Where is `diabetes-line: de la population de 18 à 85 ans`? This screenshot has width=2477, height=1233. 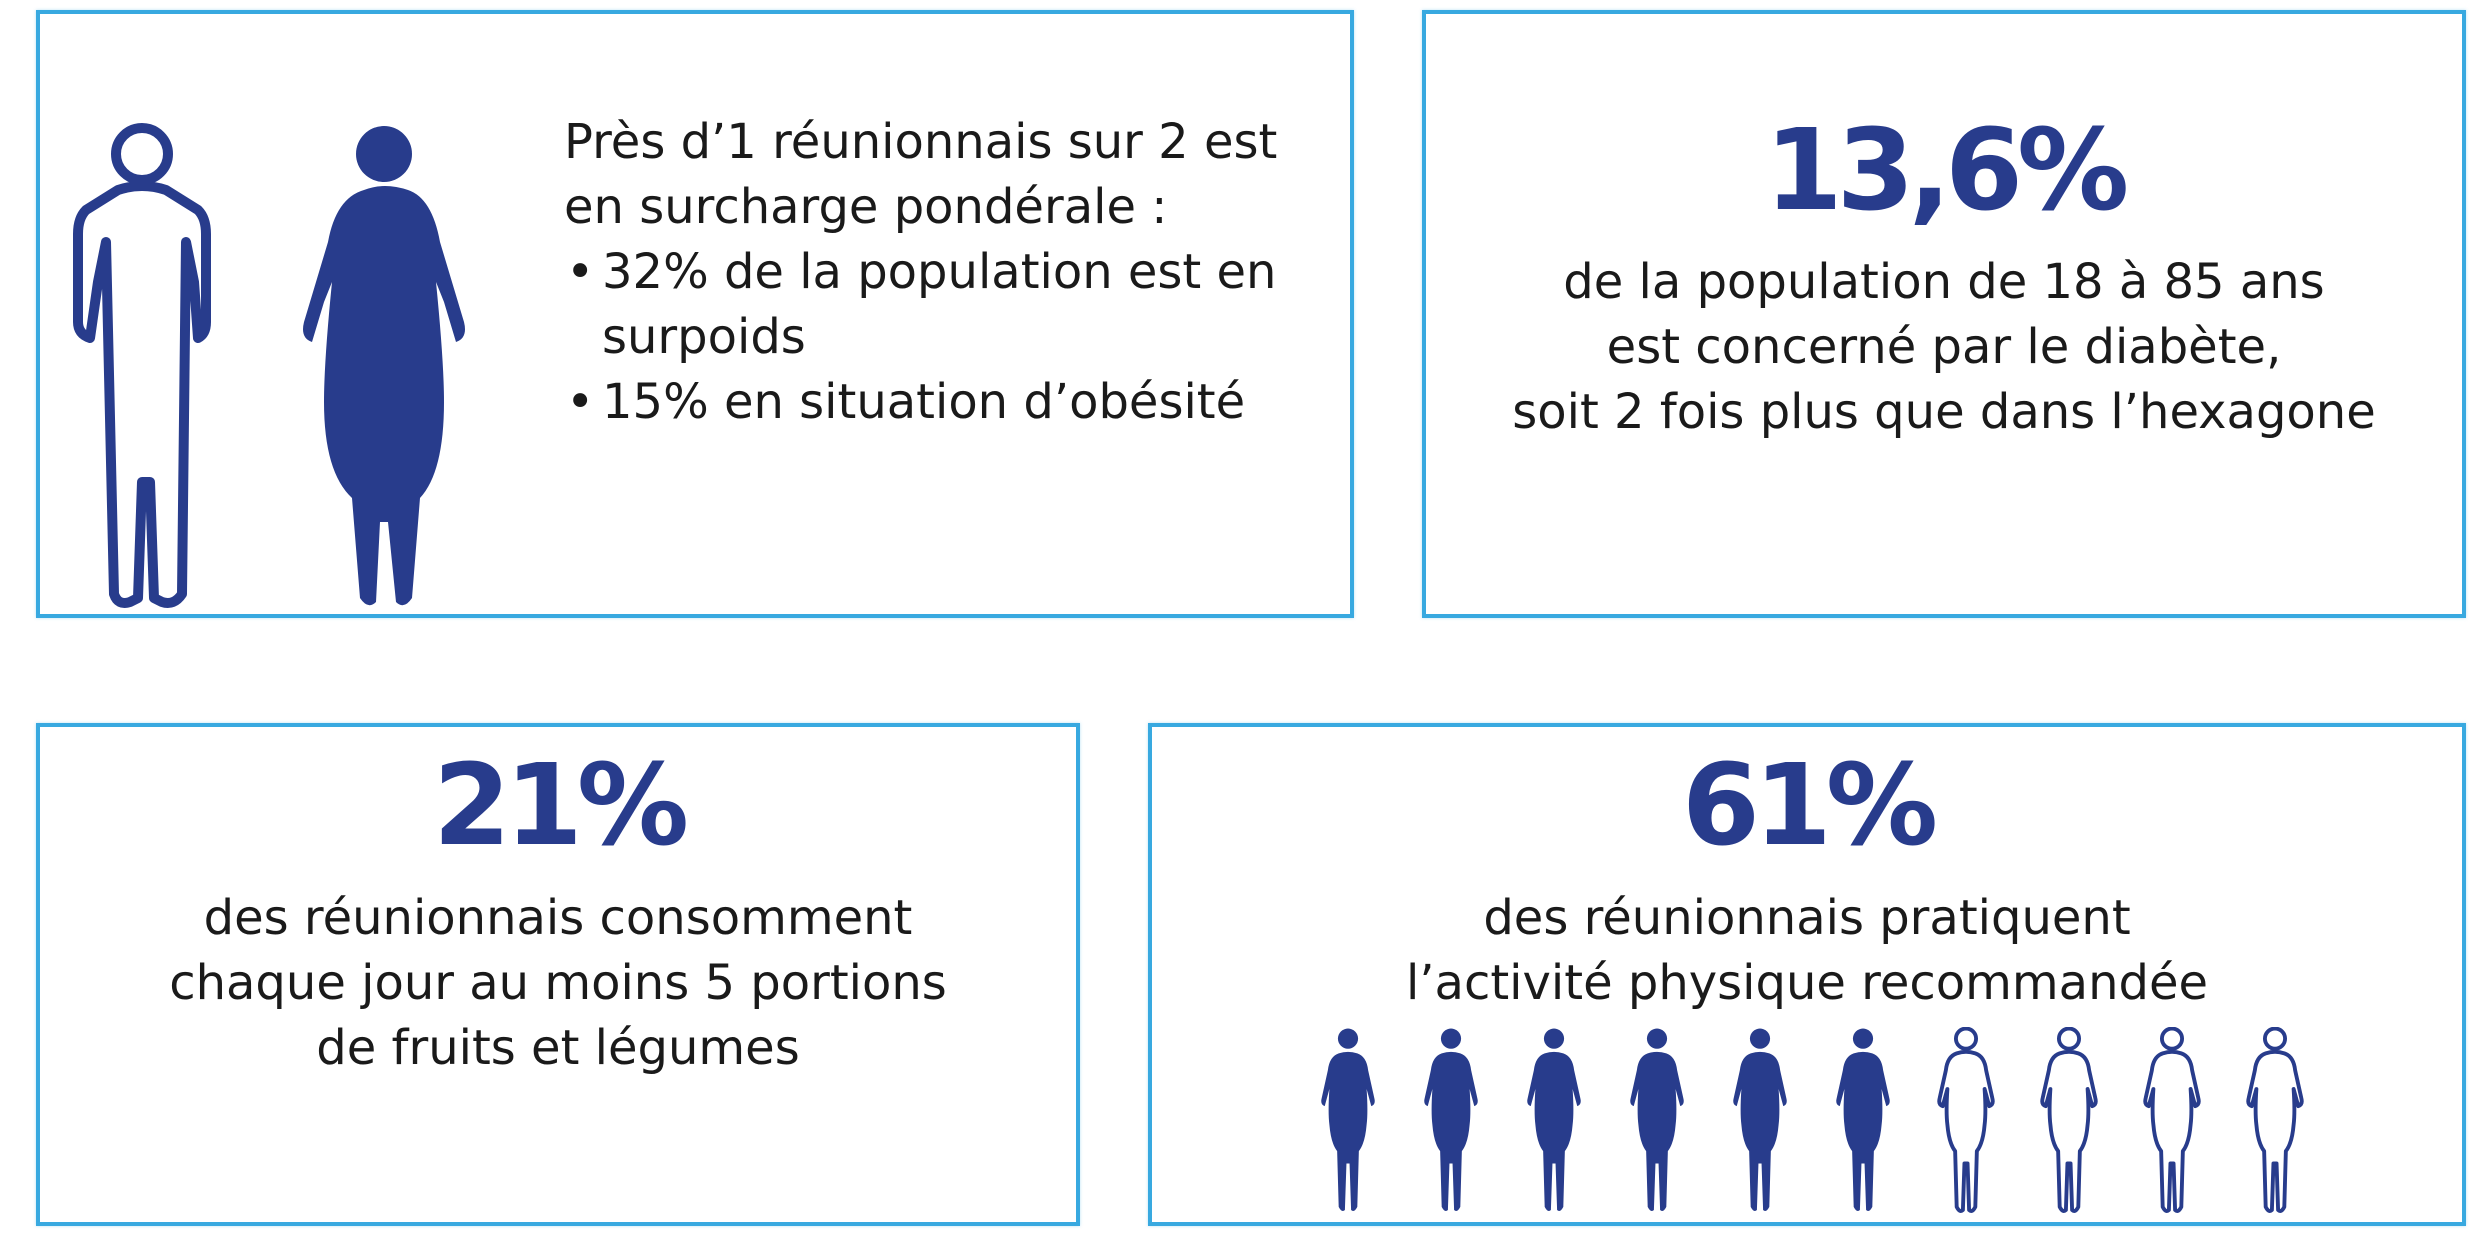
diabetes-line: de la population de 18 à 85 ans is located at coordinates (1944, 282).